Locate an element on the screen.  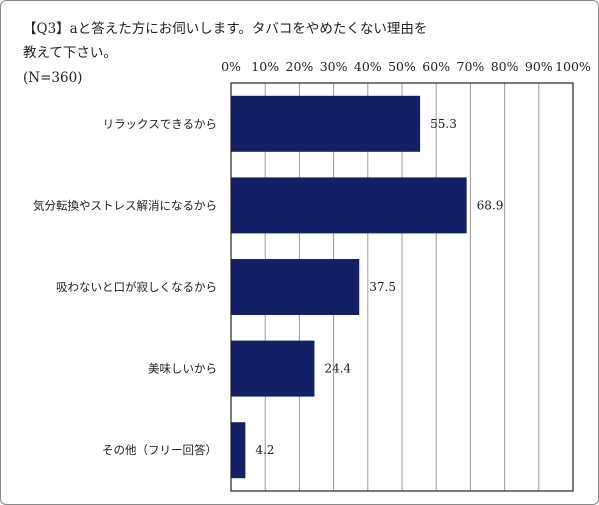
x-tick-label: 0% is located at coordinates (231, 66).